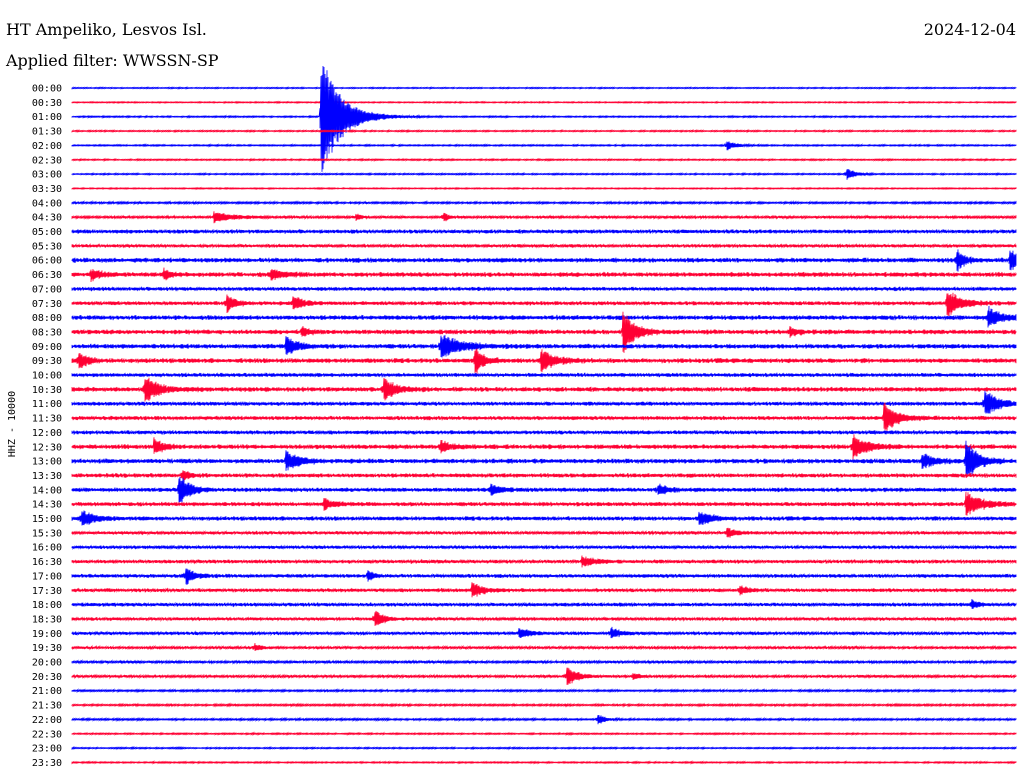  What do you see at coordinates (47, 619) in the screenshot?
I see `tick-label: 18:30` at bounding box center [47, 619].